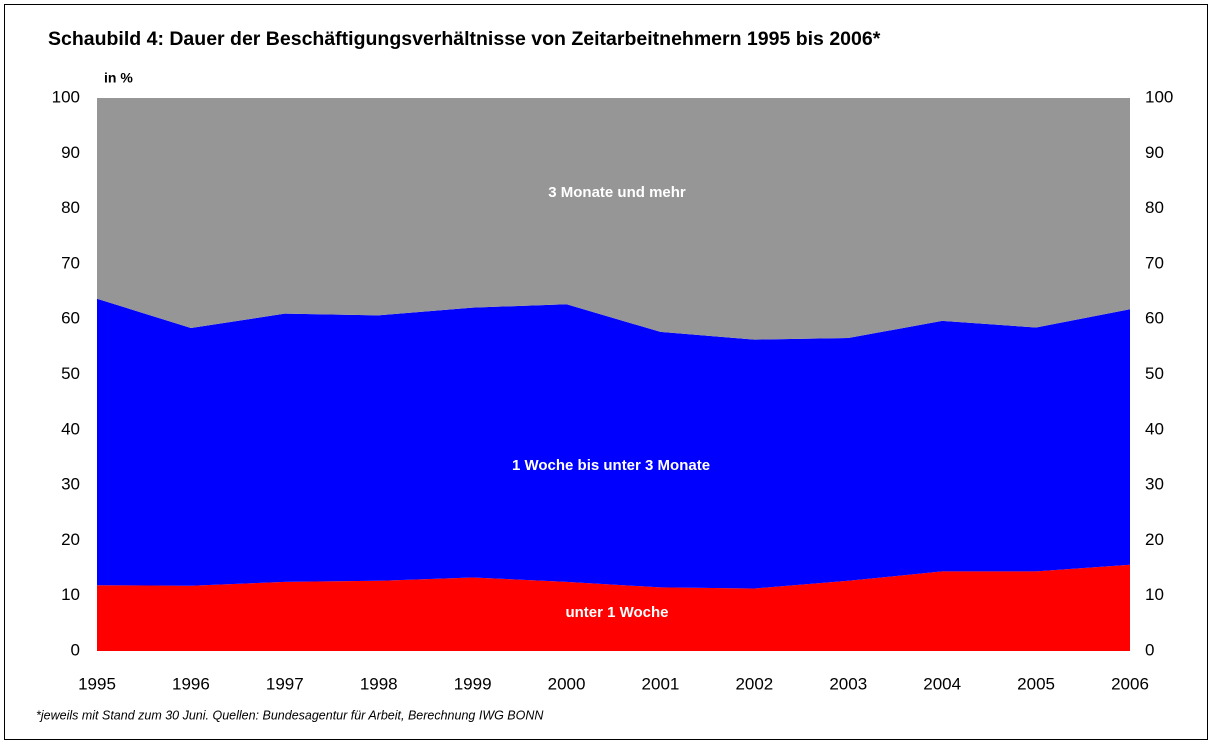 The width and height of the screenshot is (1212, 744). I want to click on y-tick-label: 70, so click(70, 262).